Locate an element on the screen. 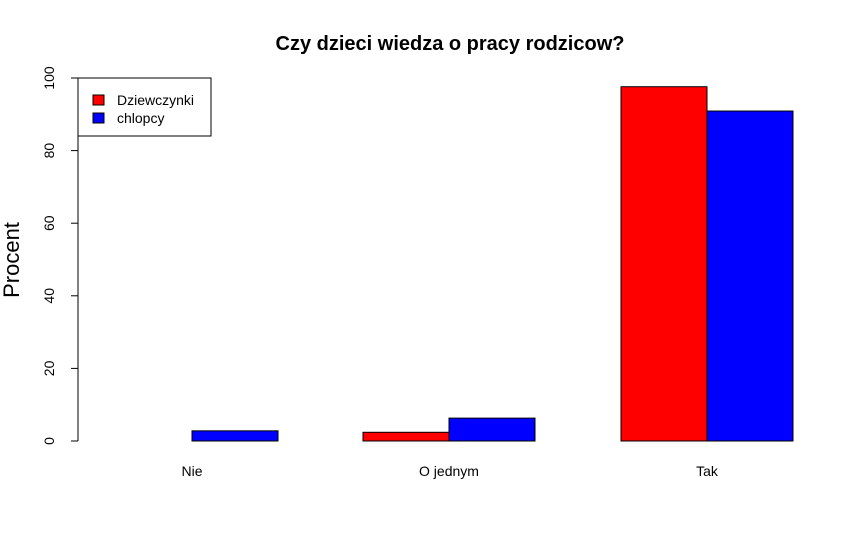 The height and width of the screenshot is (539, 861). x-tick-label-2: Tak is located at coordinates (707, 471).